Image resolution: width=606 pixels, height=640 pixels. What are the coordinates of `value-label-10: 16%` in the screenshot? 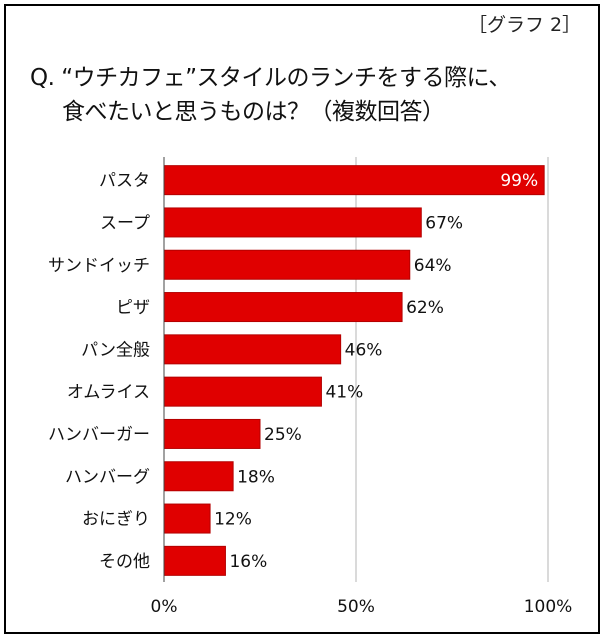 It's located at (248, 562).